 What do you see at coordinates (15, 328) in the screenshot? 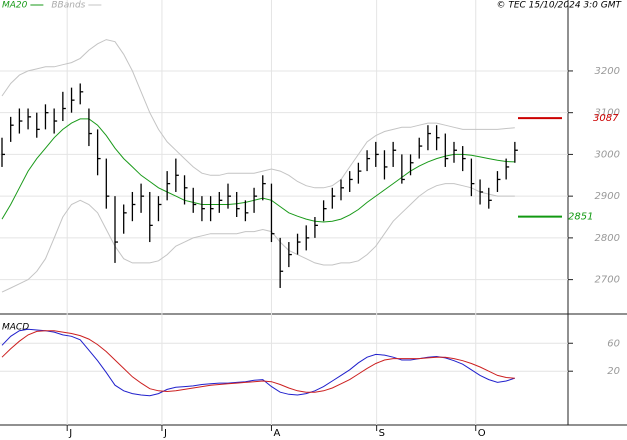
I see `macd-title: MACD` at bounding box center [15, 328].